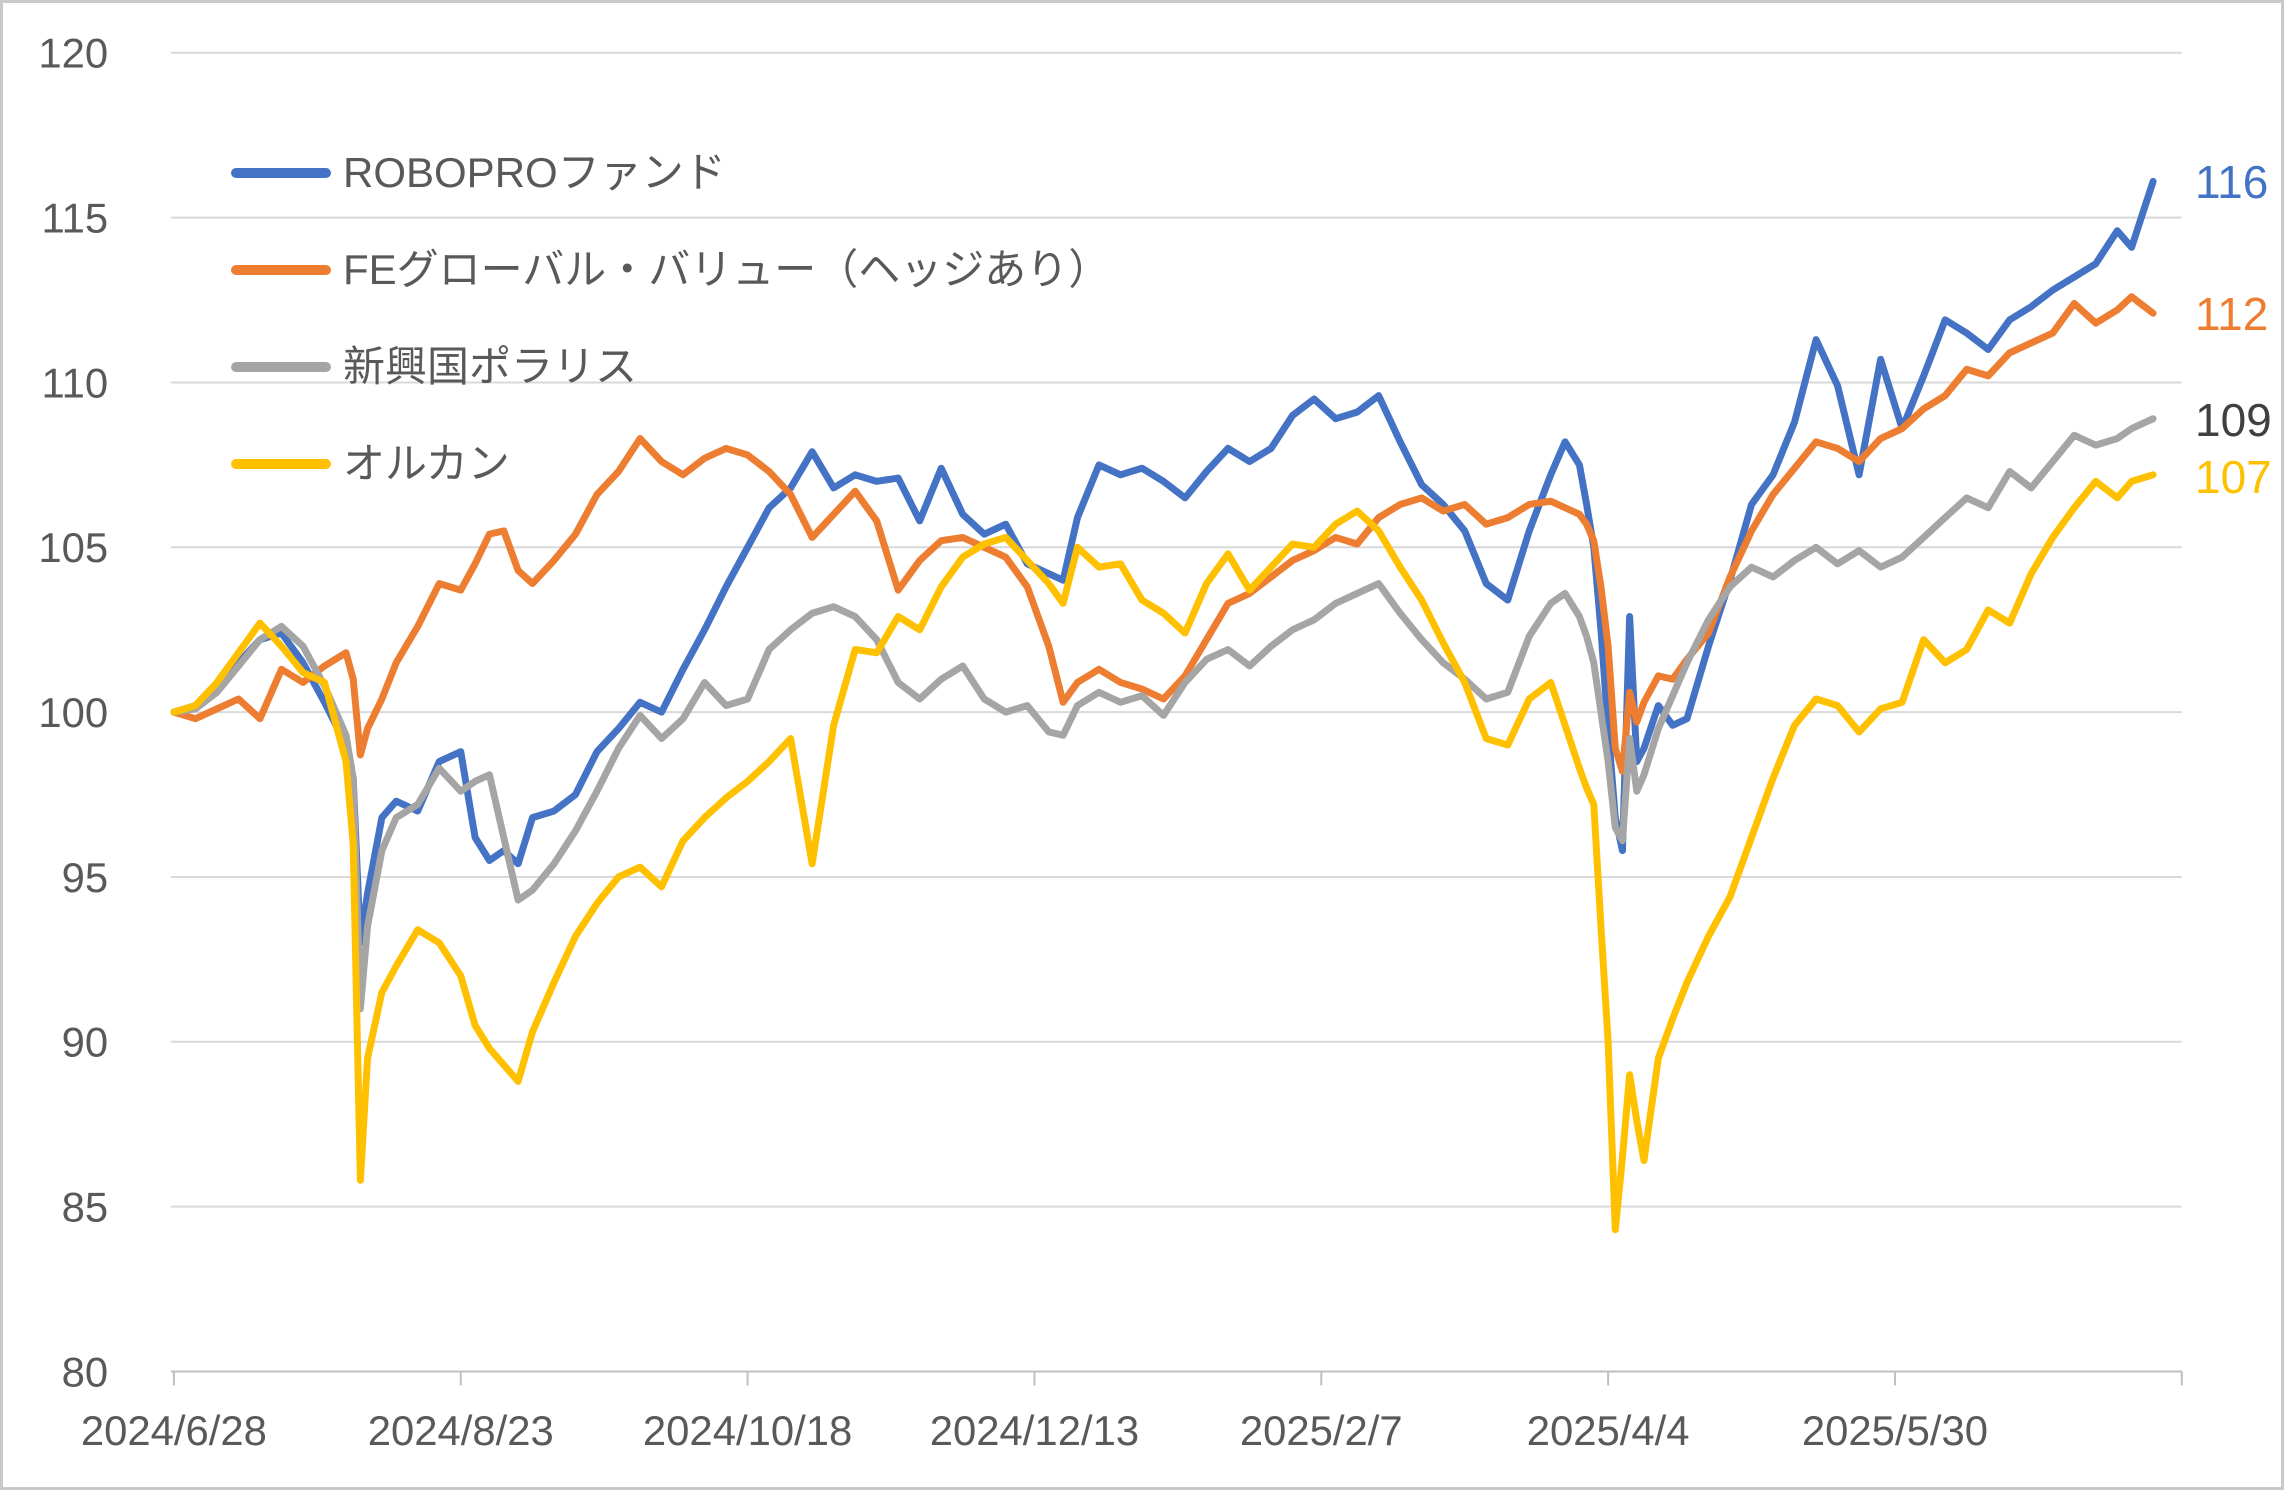 This screenshot has width=2284, height=1490. I want to click on series-end-label-emerging-polaris: 109, so click(2233, 420).